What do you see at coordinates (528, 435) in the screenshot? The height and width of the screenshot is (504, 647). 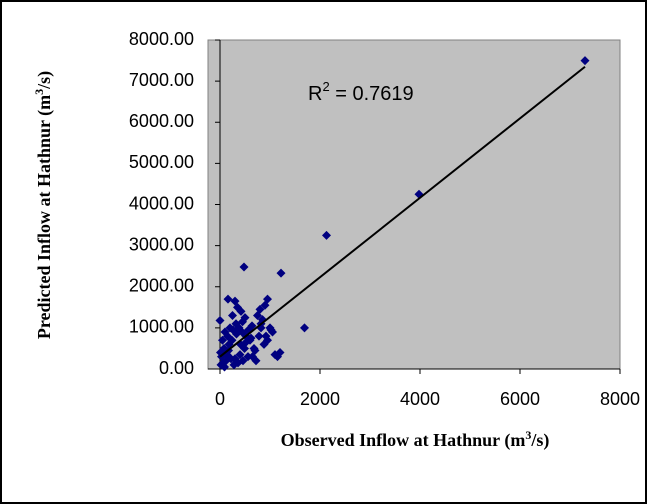 I see `x-axis-title-sup: 3` at bounding box center [528, 435].